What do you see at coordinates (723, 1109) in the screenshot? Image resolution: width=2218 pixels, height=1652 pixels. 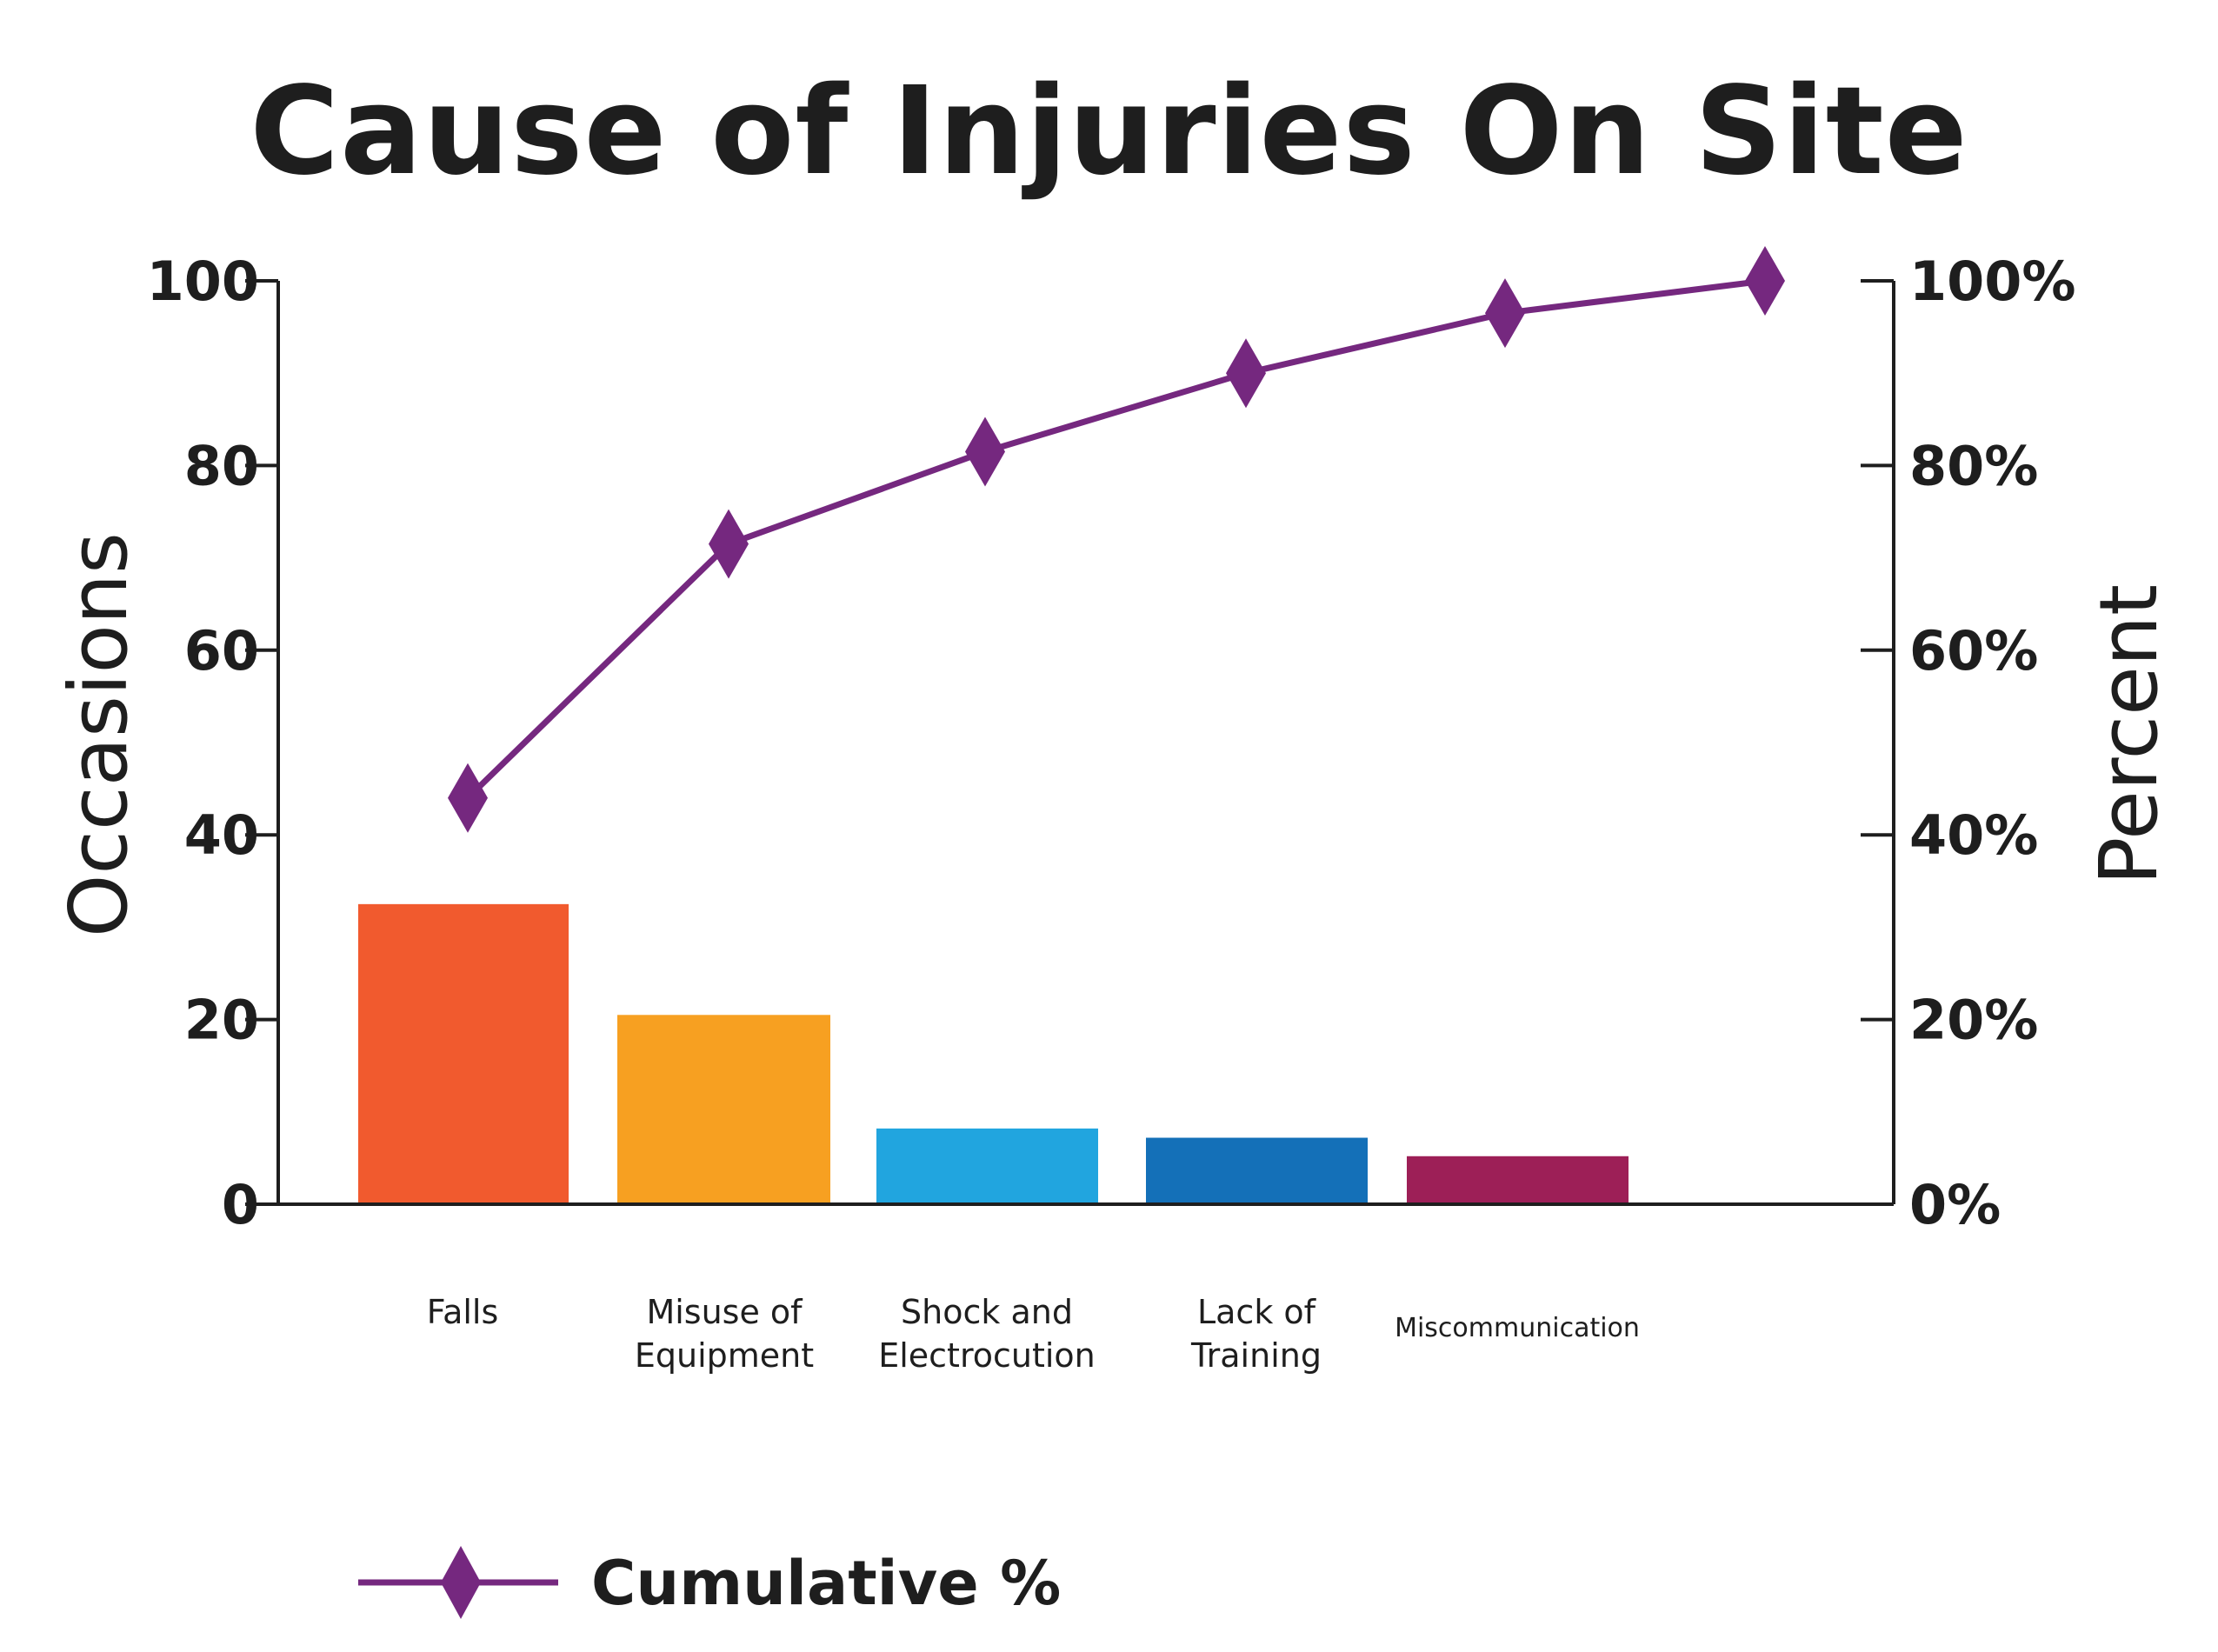 I see `bar-misuse-of-equipment` at bounding box center [723, 1109].